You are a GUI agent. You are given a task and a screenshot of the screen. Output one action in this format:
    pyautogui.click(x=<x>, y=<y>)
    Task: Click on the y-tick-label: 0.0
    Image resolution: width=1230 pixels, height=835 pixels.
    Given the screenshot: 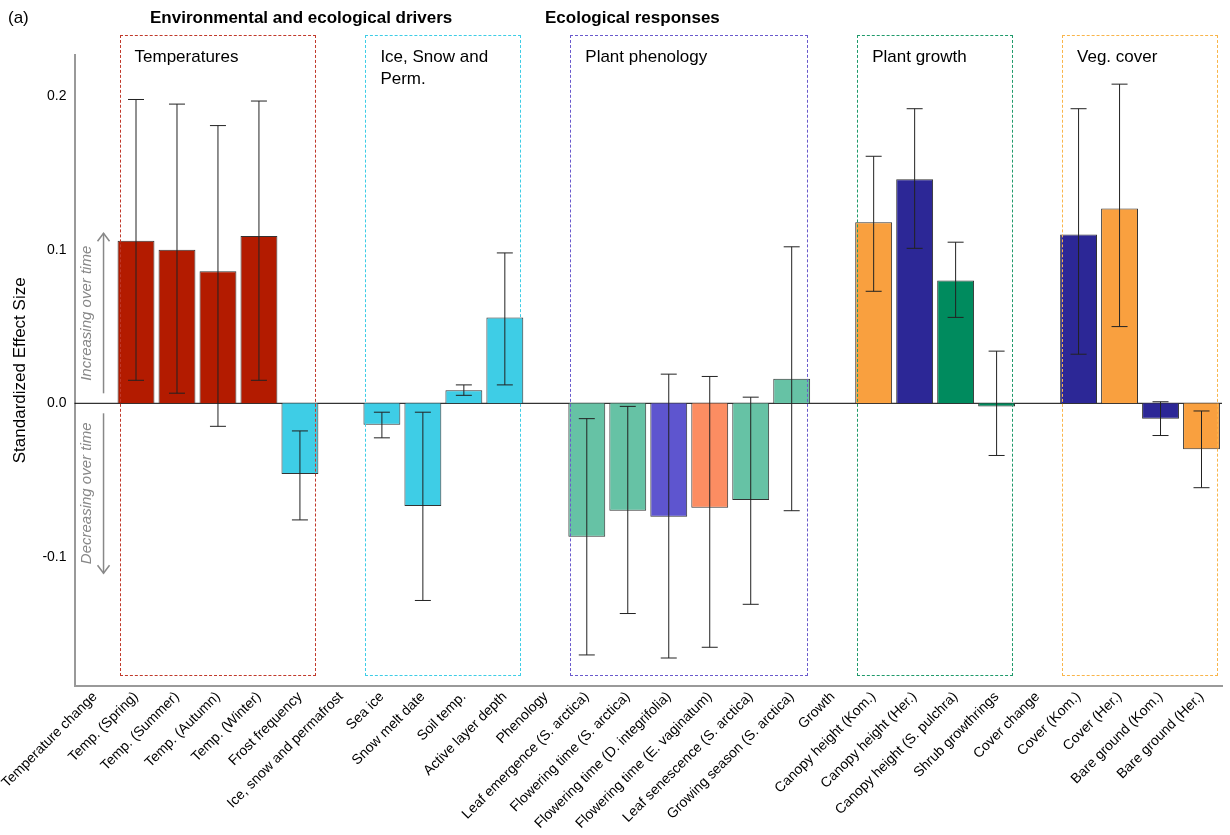 What is the action you would take?
    pyautogui.click(x=57, y=402)
    